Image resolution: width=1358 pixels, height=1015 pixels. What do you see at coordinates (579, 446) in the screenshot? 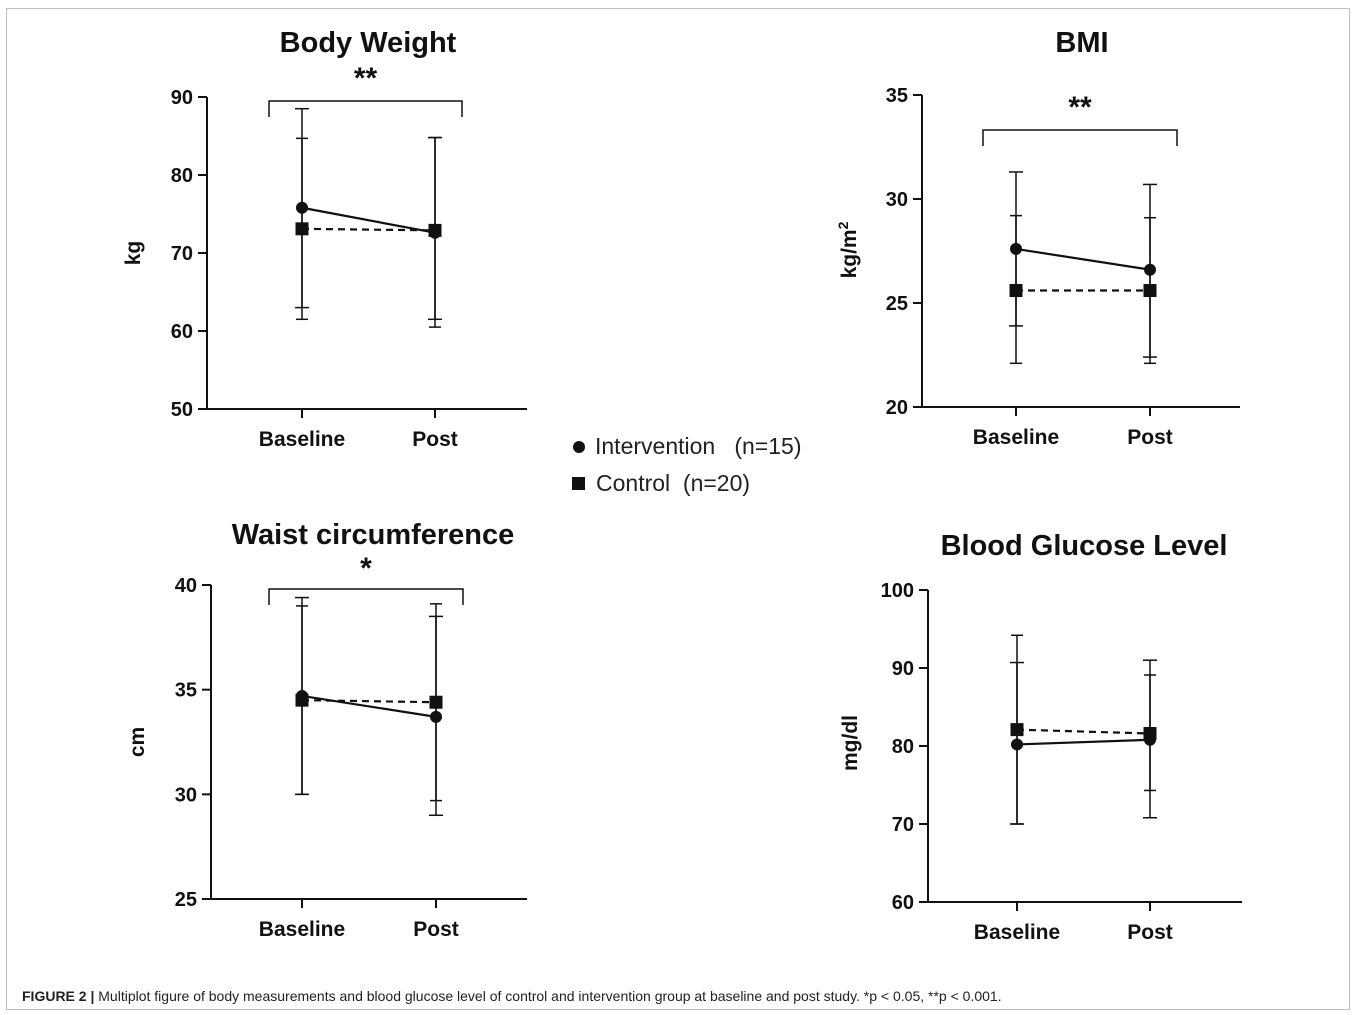
I see `circle-marker-icon` at bounding box center [579, 446].